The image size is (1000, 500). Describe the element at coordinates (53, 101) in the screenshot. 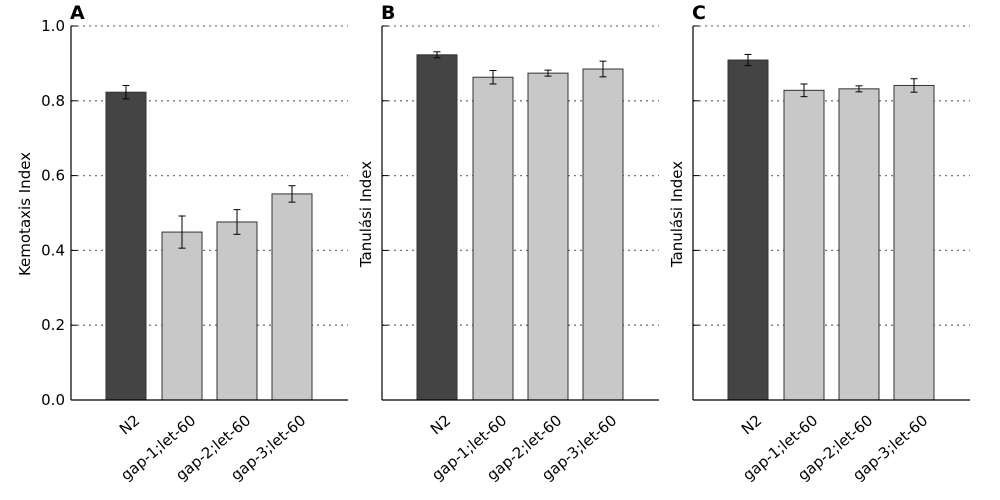

I see `y-tick-label: 0.8` at that location.